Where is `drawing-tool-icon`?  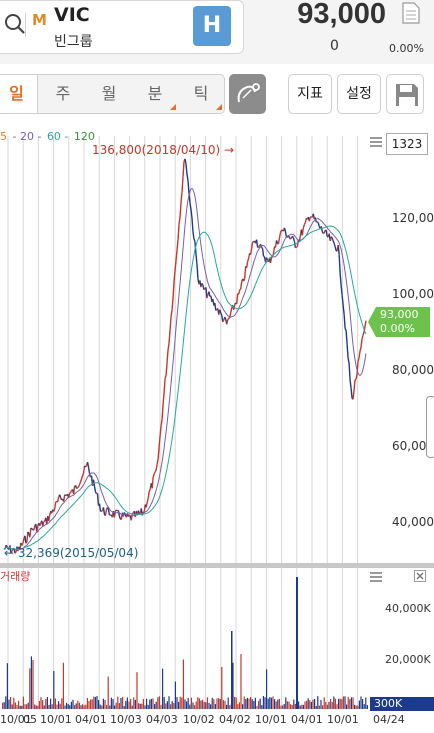
drawing-tool-icon is located at coordinates (248, 93).